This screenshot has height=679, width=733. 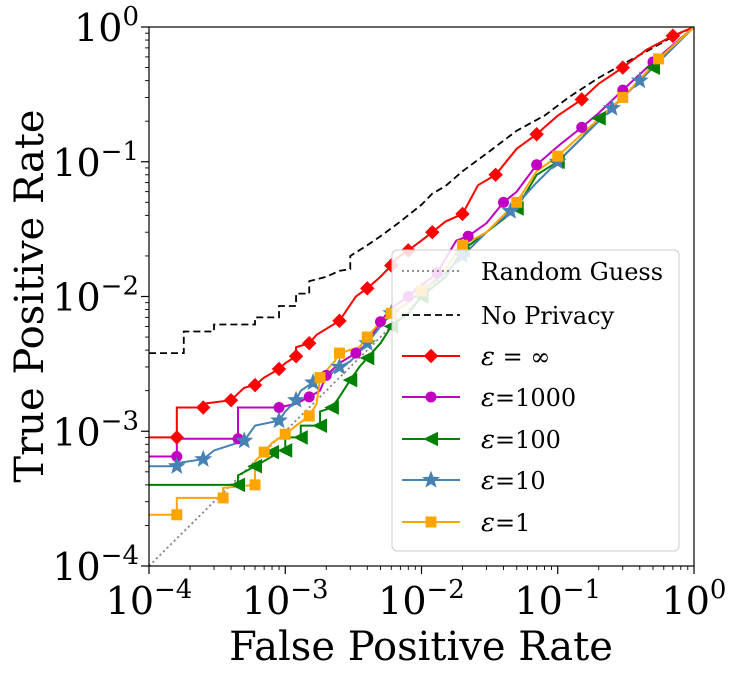 What do you see at coordinates (505, 523) in the screenshot?
I see `legend-label: ε=1` at bounding box center [505, 523].